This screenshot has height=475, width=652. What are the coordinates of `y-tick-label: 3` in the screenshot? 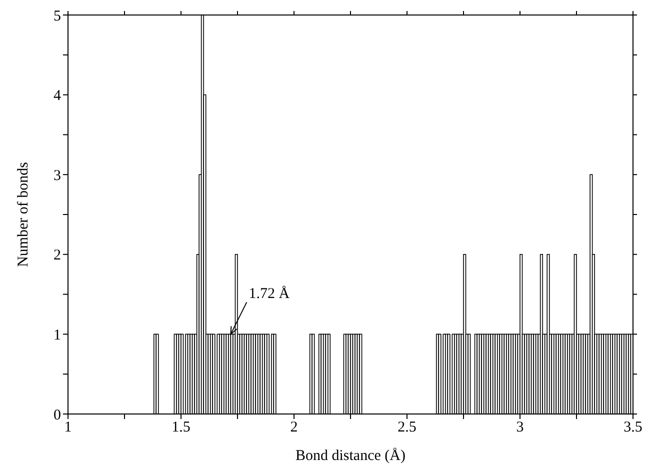 It's located at (57, 176).